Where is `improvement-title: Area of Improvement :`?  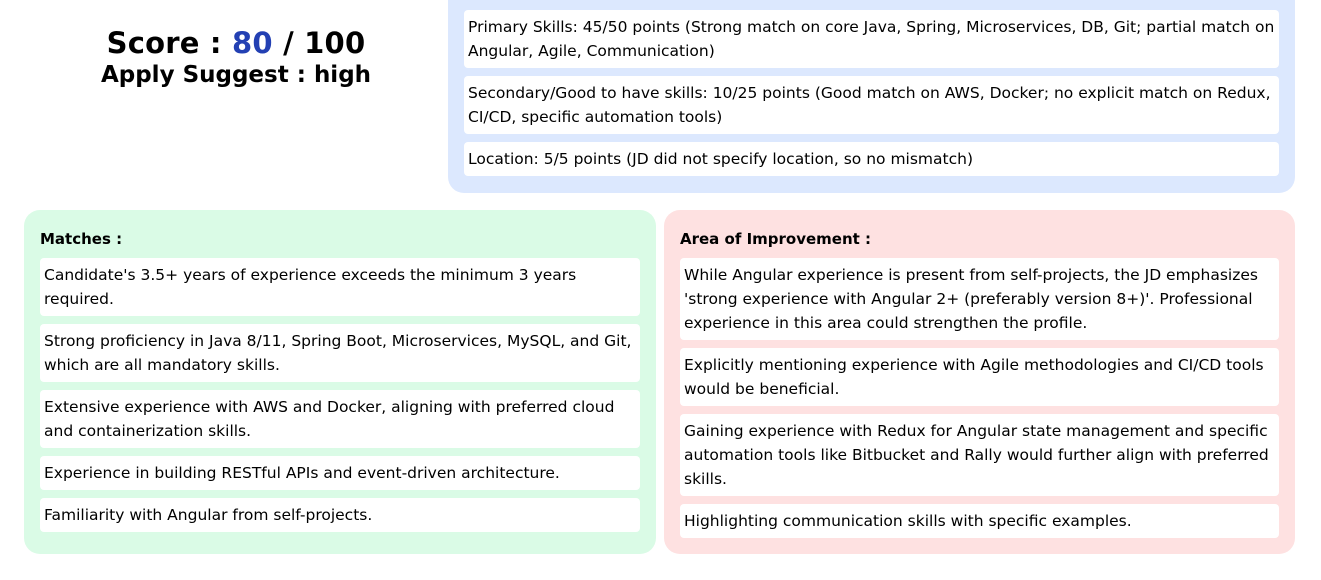
improvement-title: Area of Improvement : is located at coordinates (776, 239).